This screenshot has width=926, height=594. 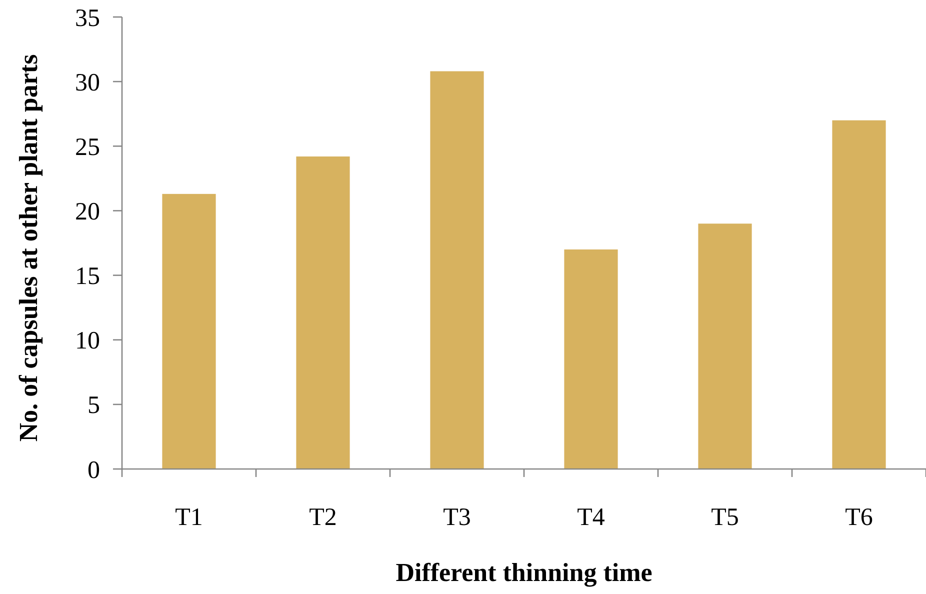 What do you see at coordinates (323, 517) in the screenshot?
I see `x-tick-label: T2` at bounding box center [323, 517].